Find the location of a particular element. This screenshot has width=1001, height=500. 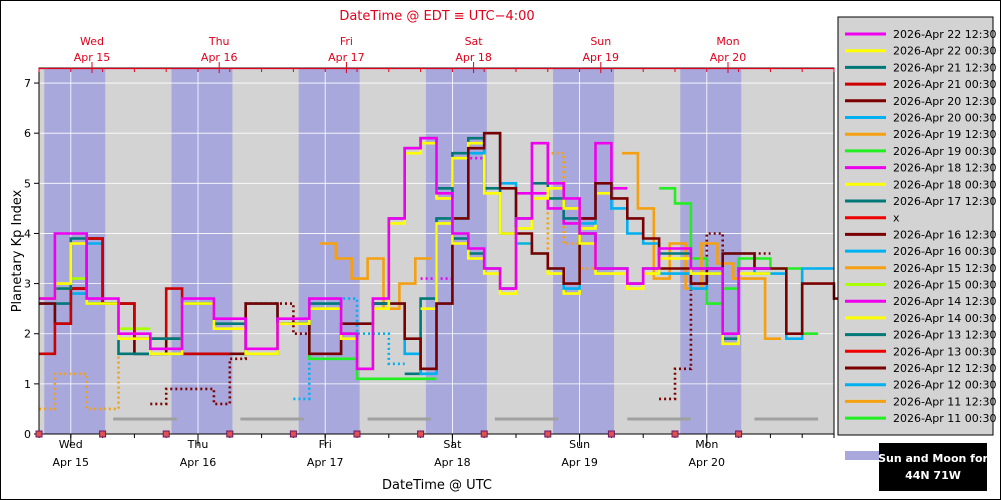

legend-label: 2026-Apr 18 12:30 is located at coordinates (944, 168).